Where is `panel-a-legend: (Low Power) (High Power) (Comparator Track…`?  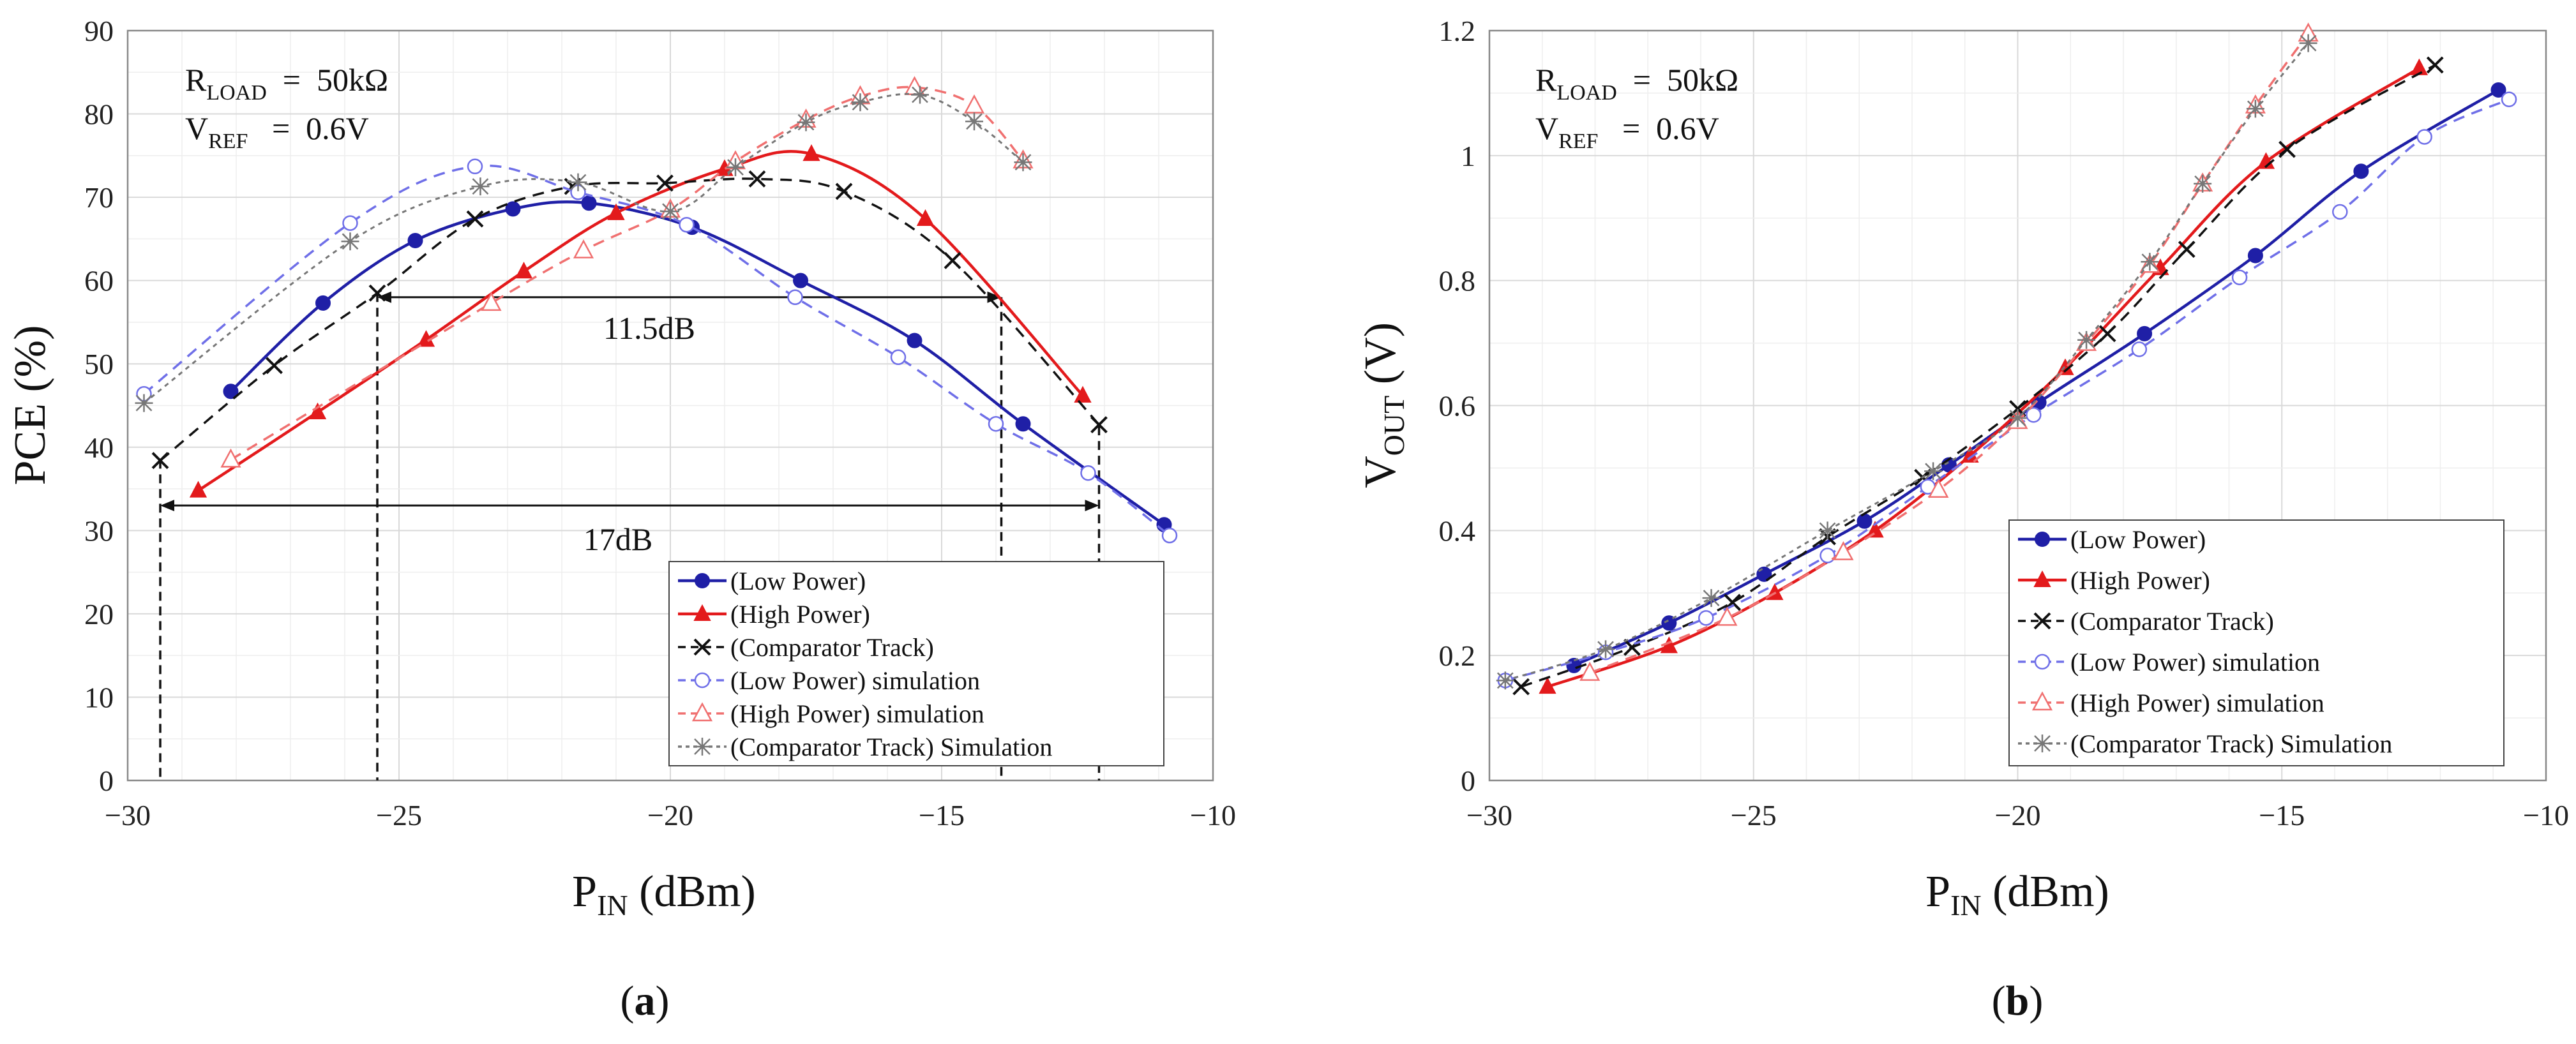 panel-a-legend: (Low Power) (High Power) (Comparator Track… is located at coordinates (916, 663).